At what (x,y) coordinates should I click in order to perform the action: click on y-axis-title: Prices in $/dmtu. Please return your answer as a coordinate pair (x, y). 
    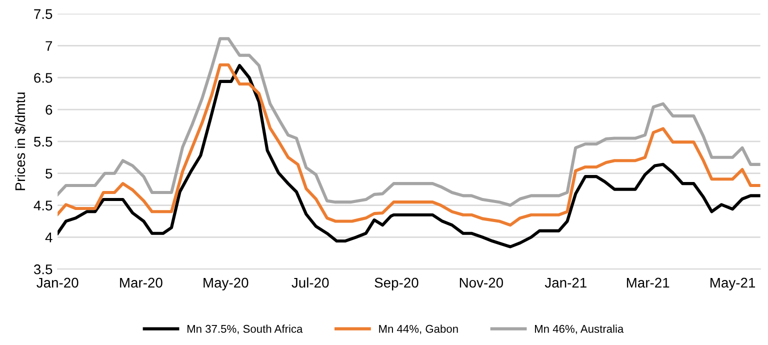
    Looking at the image, I should click on (20, 141).